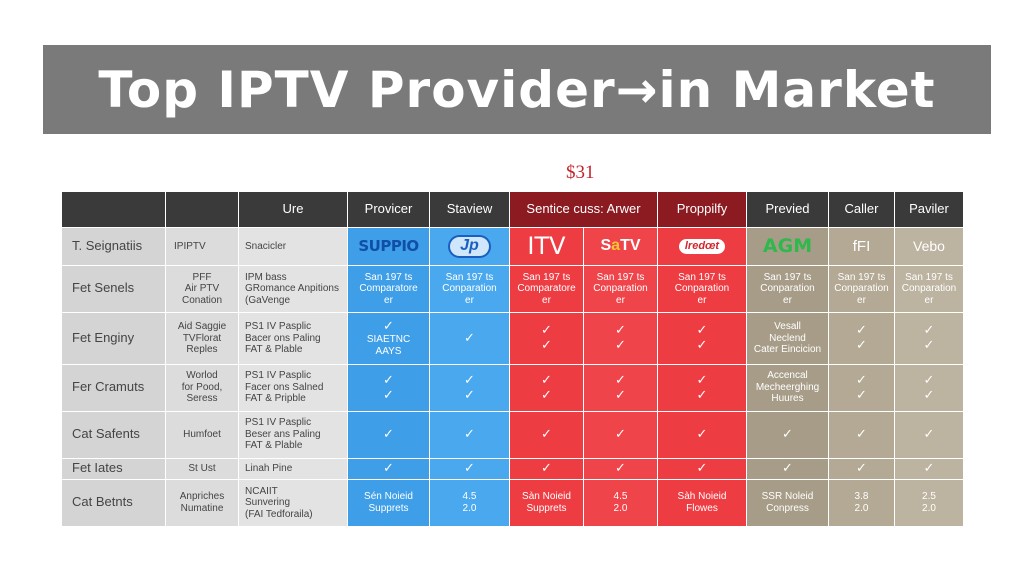  What do you see at coordinates (702, 497) in the screenshot?
I see `cell-line: Sàh Noieid` at bounding box center [702, 497].